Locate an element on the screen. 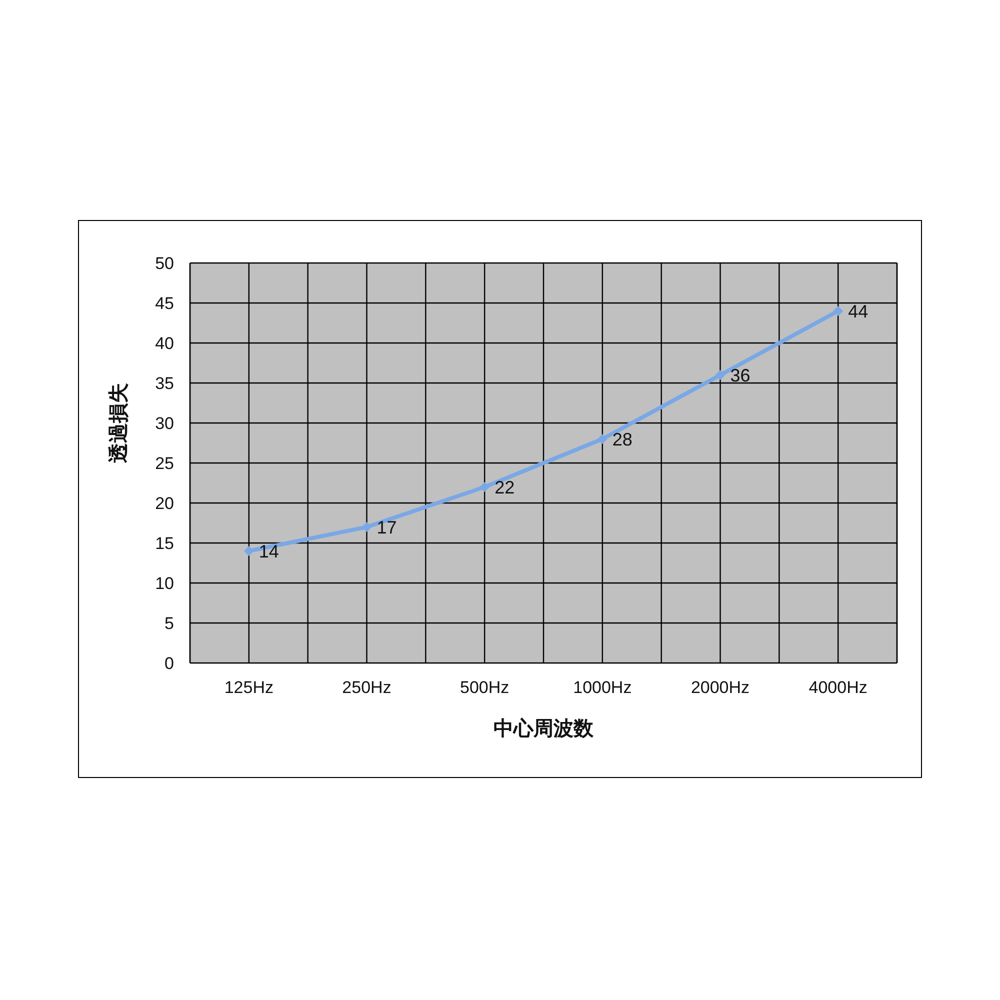 Image resolution: width=1000 pixels, height=1000 pixels. x-tick-label: 4000Hz is located at coordinates (838, 688).